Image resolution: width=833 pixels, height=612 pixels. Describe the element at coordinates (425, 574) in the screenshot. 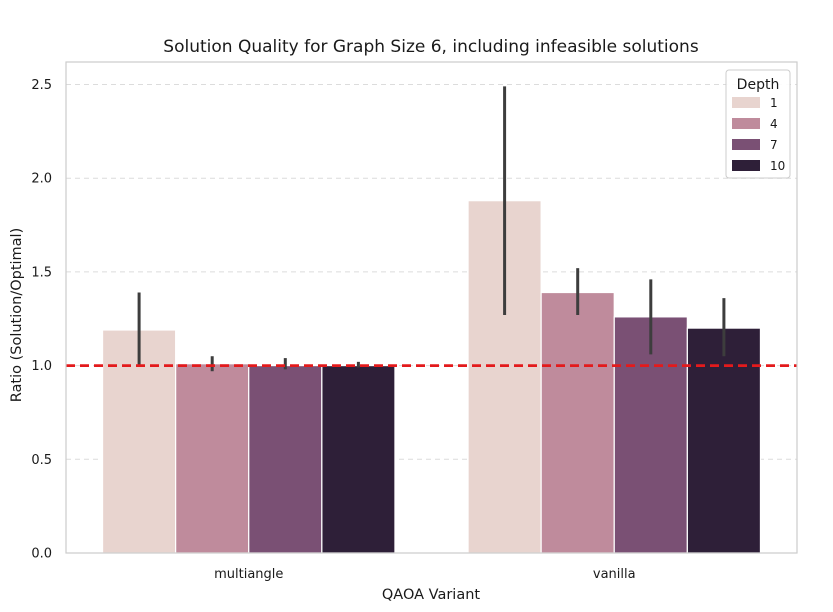

I see `x-ticks: multiangle vanilla` at that location.